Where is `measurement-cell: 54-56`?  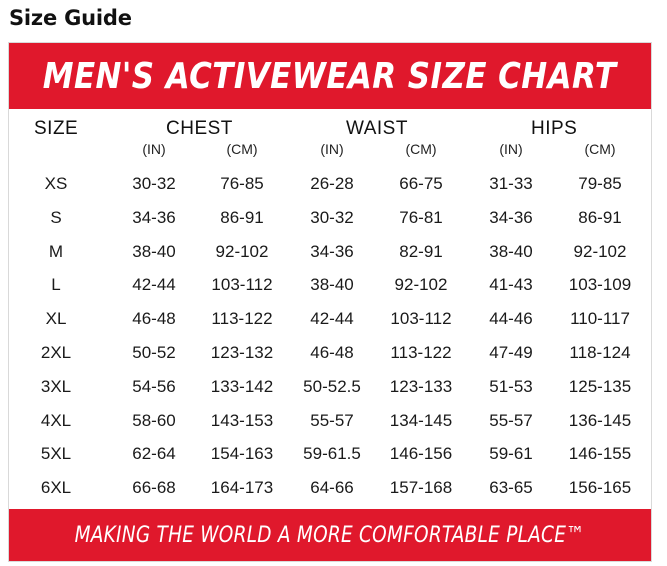
measurement-cell: 54-56 is located at coordinates (154, 386).